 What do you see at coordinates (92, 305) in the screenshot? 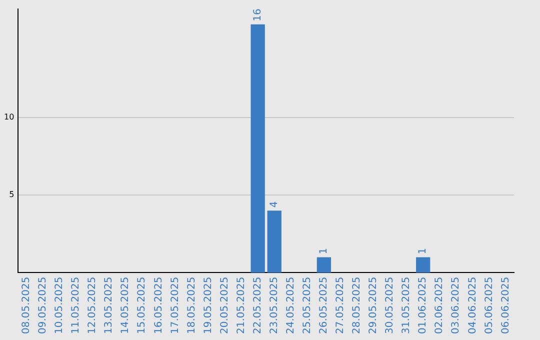
I see `x-tick-label: 12.05.2025` at bounding box center [92, 305].